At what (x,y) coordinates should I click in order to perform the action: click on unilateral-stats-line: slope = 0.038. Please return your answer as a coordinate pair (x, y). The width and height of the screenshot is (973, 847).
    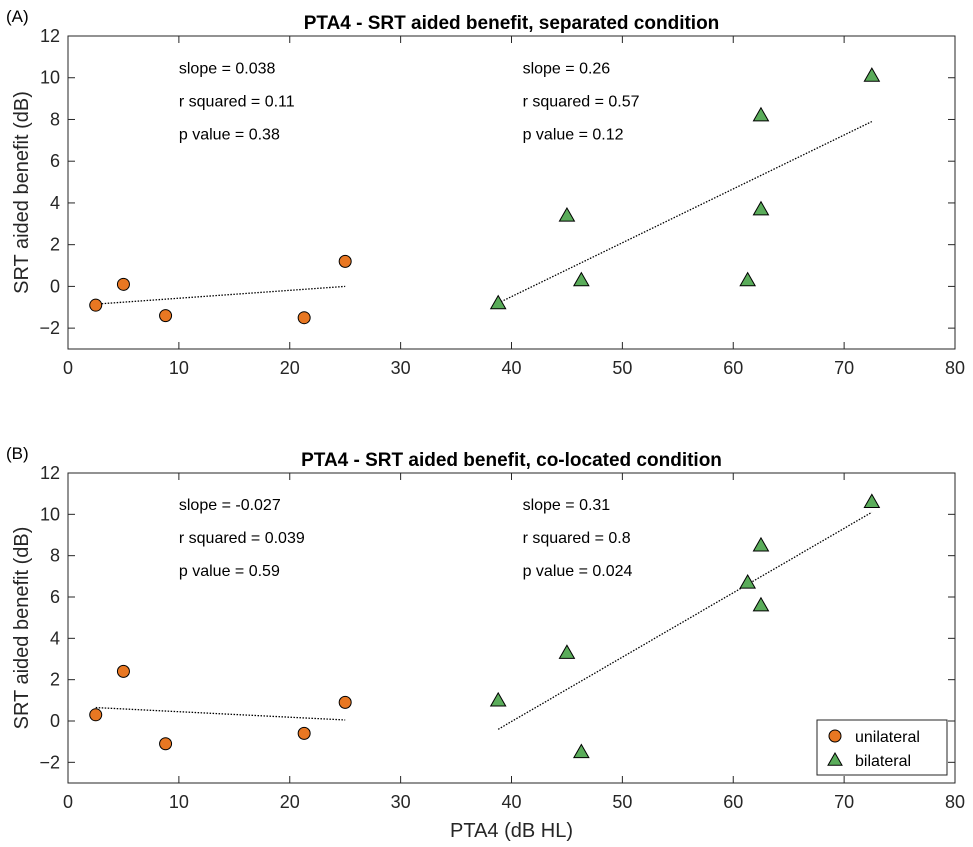
    Looking at the image, I should click on (227, 69).